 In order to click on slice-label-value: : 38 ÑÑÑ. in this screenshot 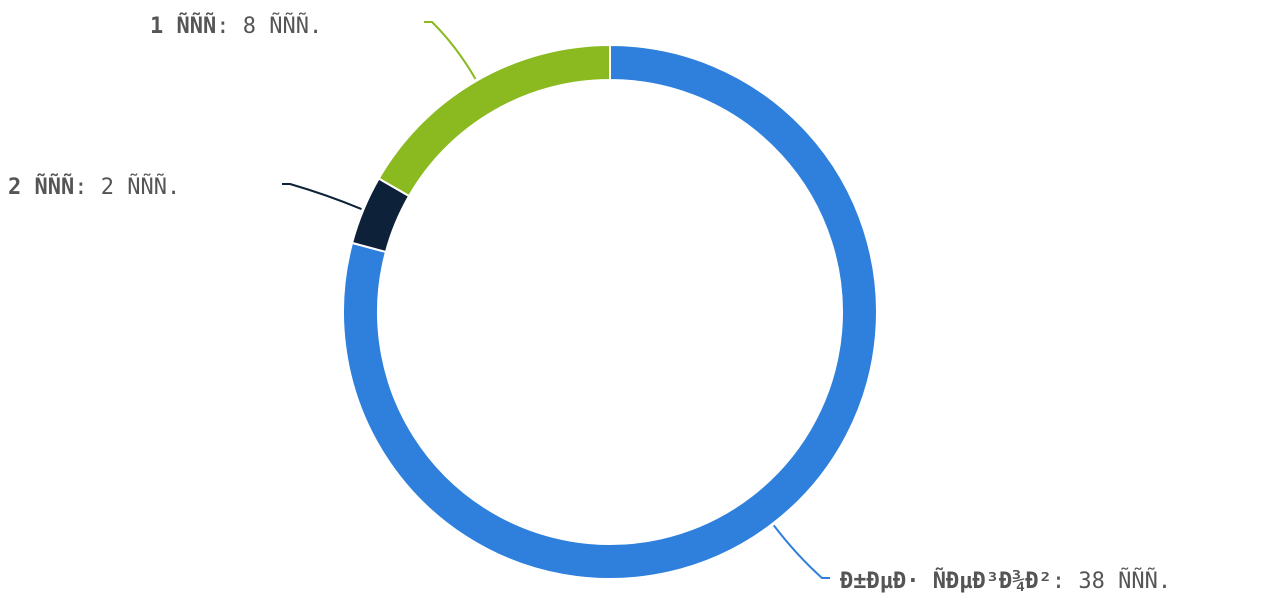, I will do `click(1111, 580)`.